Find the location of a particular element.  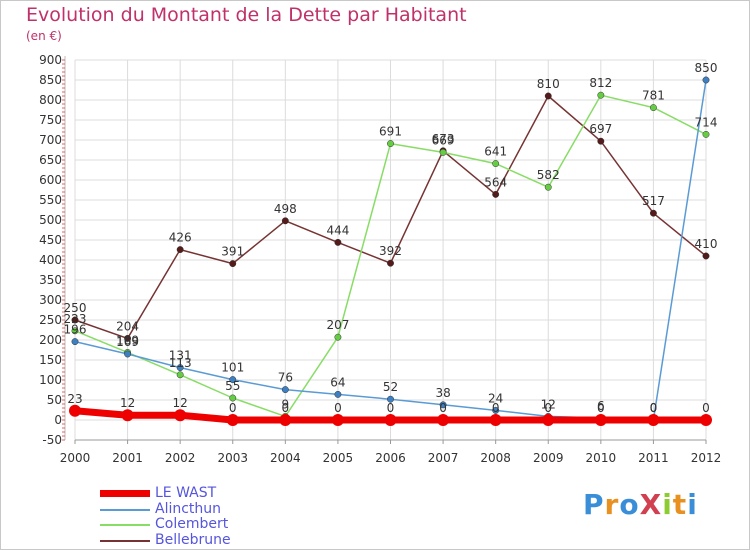

y-tick-label: 200 is located at coordinates (50, 340).